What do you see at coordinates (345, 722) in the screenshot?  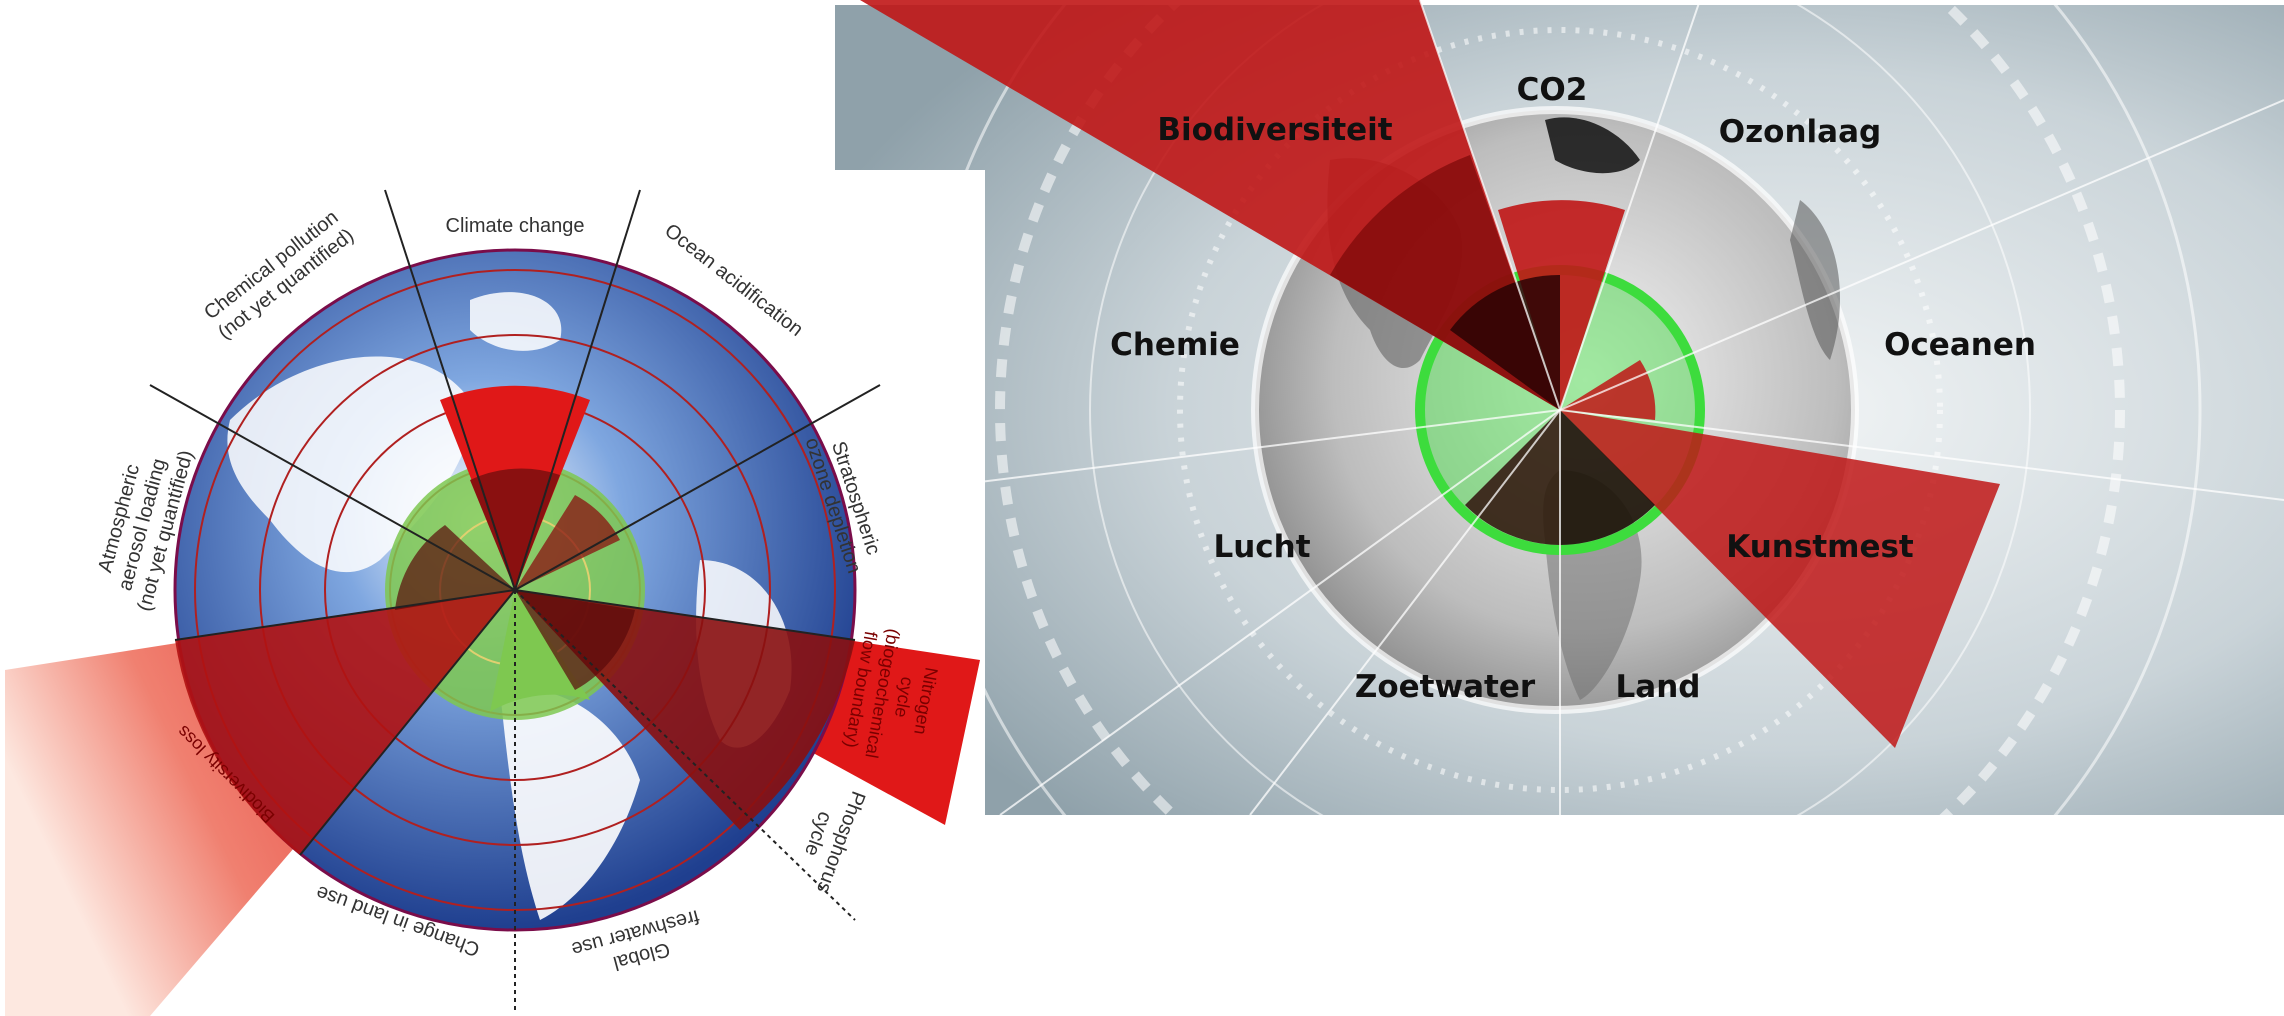 I see `left-wedge-biodiversity` at bounding box center [345, 722].